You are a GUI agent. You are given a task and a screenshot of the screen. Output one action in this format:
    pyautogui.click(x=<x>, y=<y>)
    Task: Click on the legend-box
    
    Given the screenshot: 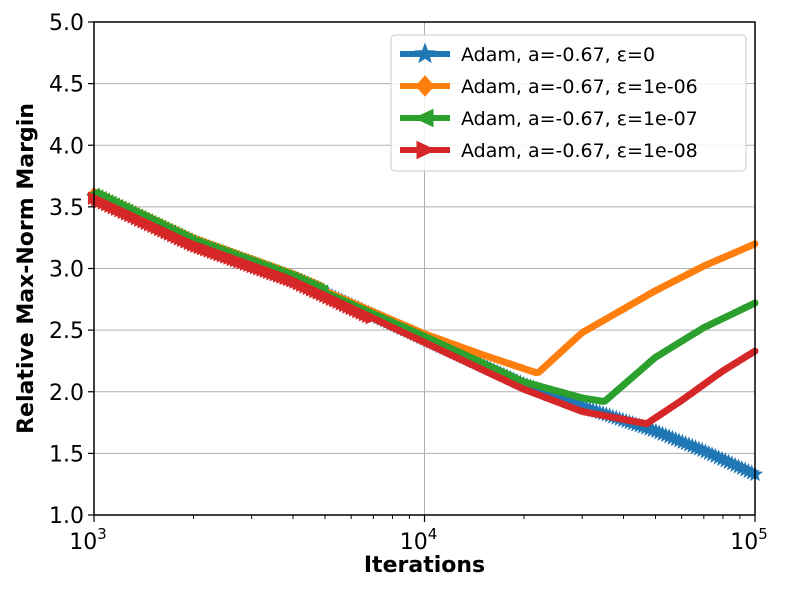 What is the action you would take?
    pyautogui.click(x=568, y=103)
    